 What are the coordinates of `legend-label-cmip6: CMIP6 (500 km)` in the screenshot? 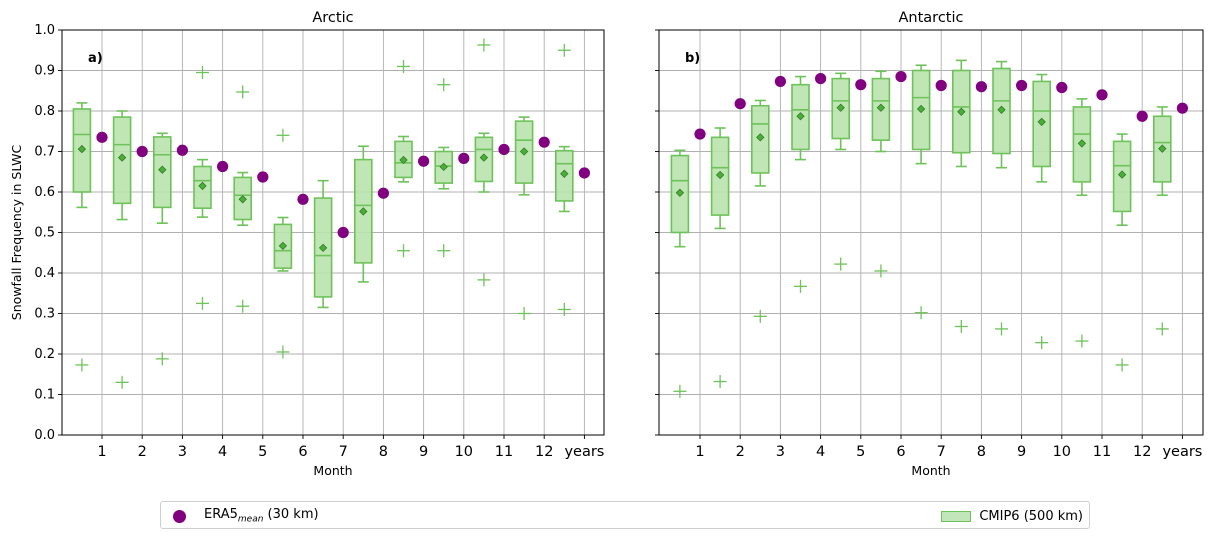 It's located at (1031, 516).